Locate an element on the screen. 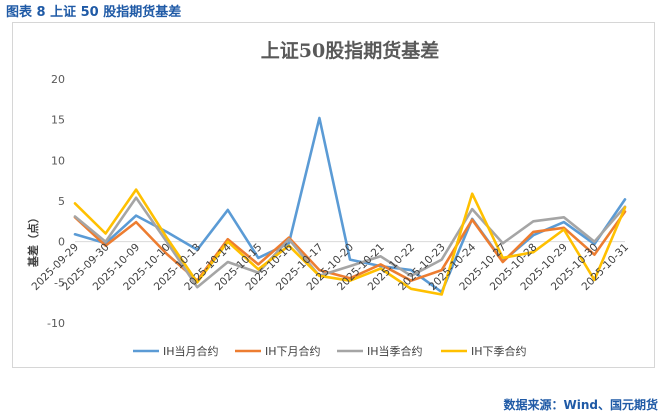  data-source: 数据来源：Wind、国元期货 is located at coordinates (580, 405).